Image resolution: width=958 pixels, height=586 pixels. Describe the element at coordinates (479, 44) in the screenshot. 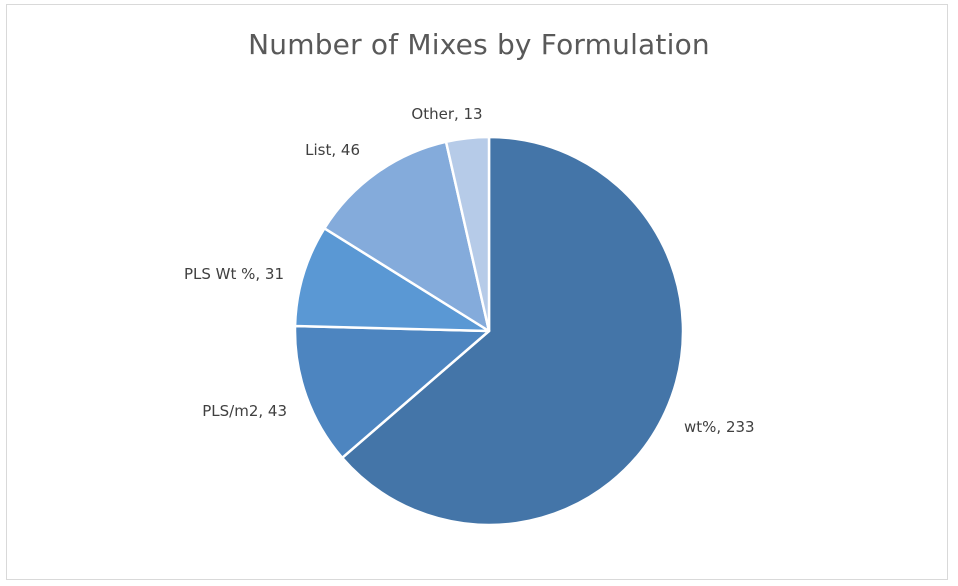

I see `chart-title: Number of Mixes by Formulation` at that location.